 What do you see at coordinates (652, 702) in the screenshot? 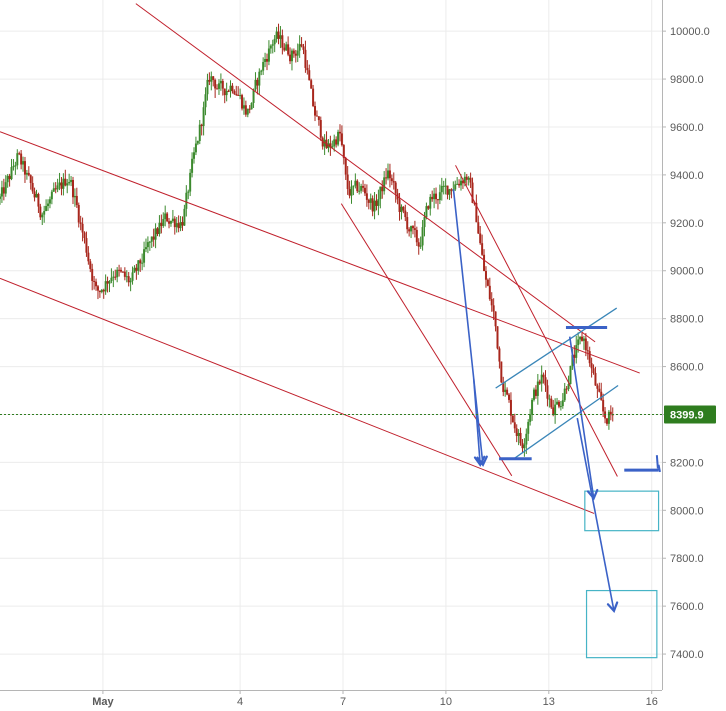
I see `x-tick-label: 16` at bounding box center [652, 702].